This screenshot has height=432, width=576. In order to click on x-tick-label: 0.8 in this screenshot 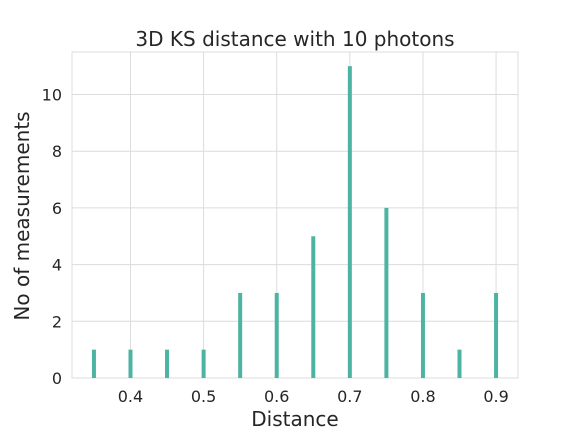, I will do `click(422, 396)`.